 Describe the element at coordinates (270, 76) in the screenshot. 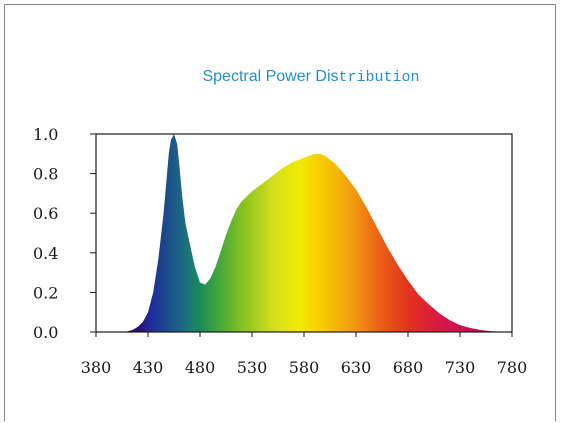

I see `chart-title-part-1: Spectral Power Dis` at that location.